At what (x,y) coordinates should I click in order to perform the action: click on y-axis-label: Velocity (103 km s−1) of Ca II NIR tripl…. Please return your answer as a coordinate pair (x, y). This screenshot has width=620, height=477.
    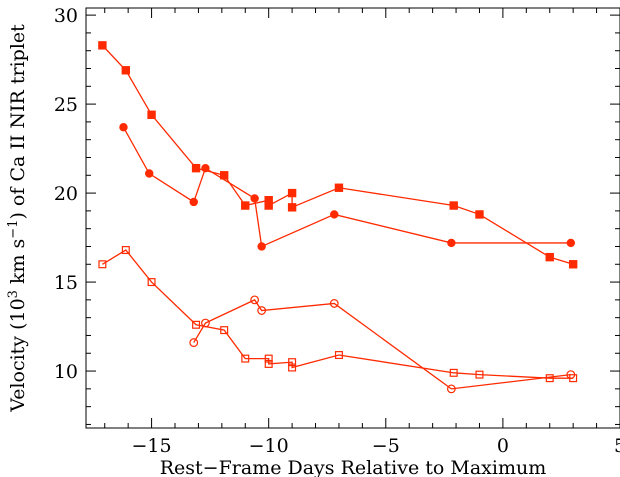
    Looking at the image, I should click on (17, 218).